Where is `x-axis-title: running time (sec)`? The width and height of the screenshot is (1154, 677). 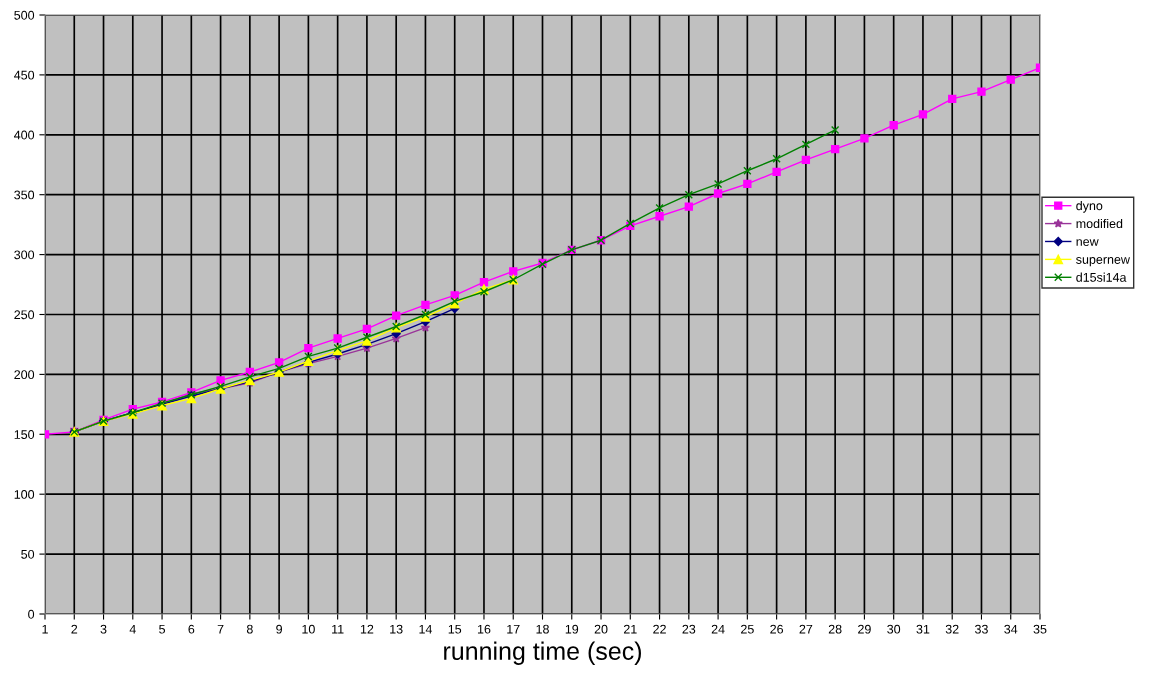 x-axis-title: running time (sec) is located at coordinates (542, 653).